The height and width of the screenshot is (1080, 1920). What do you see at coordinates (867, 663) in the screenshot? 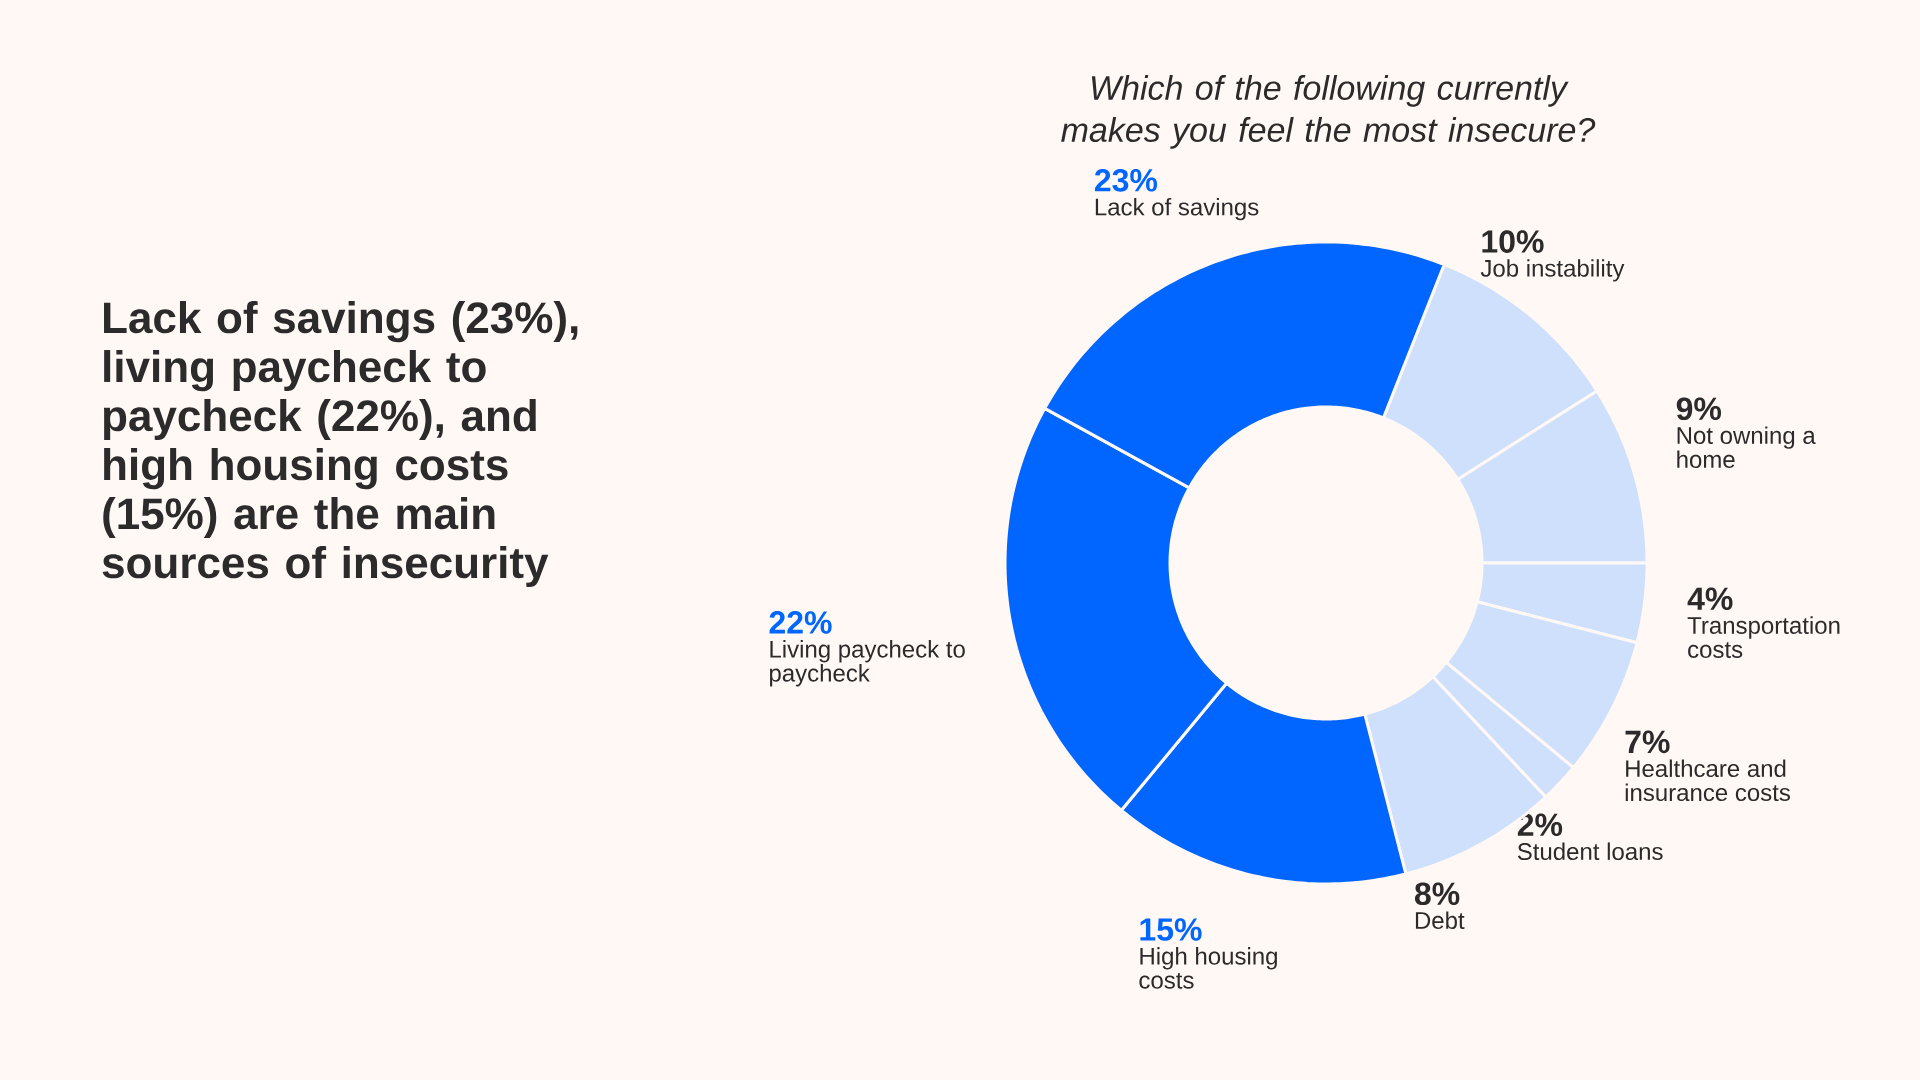
I see `slice-label: Living paycheck to paycheck` at bounding box center [867, 663].